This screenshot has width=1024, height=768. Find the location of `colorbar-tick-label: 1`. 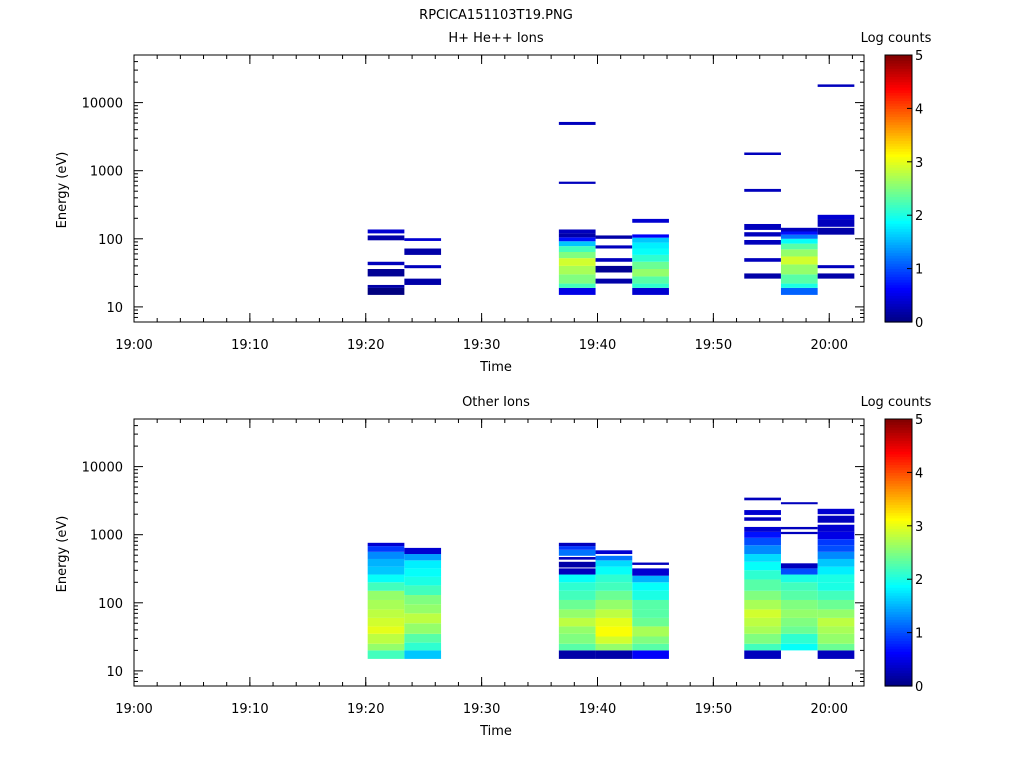

colorbar-tick-label: 1 is located at coordinates (919, 270).